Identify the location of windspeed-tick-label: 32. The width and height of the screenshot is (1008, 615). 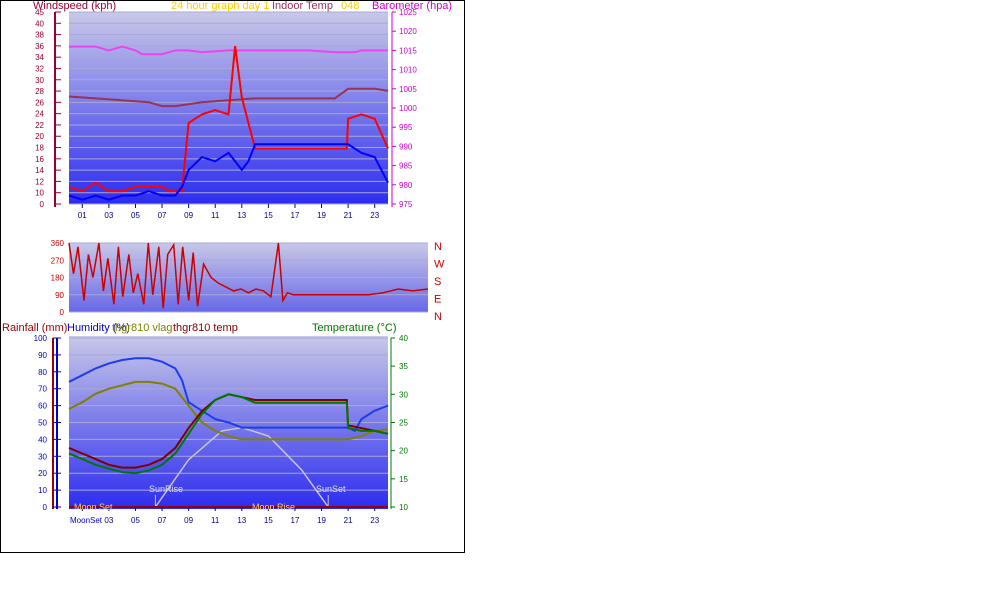
(39, 68).